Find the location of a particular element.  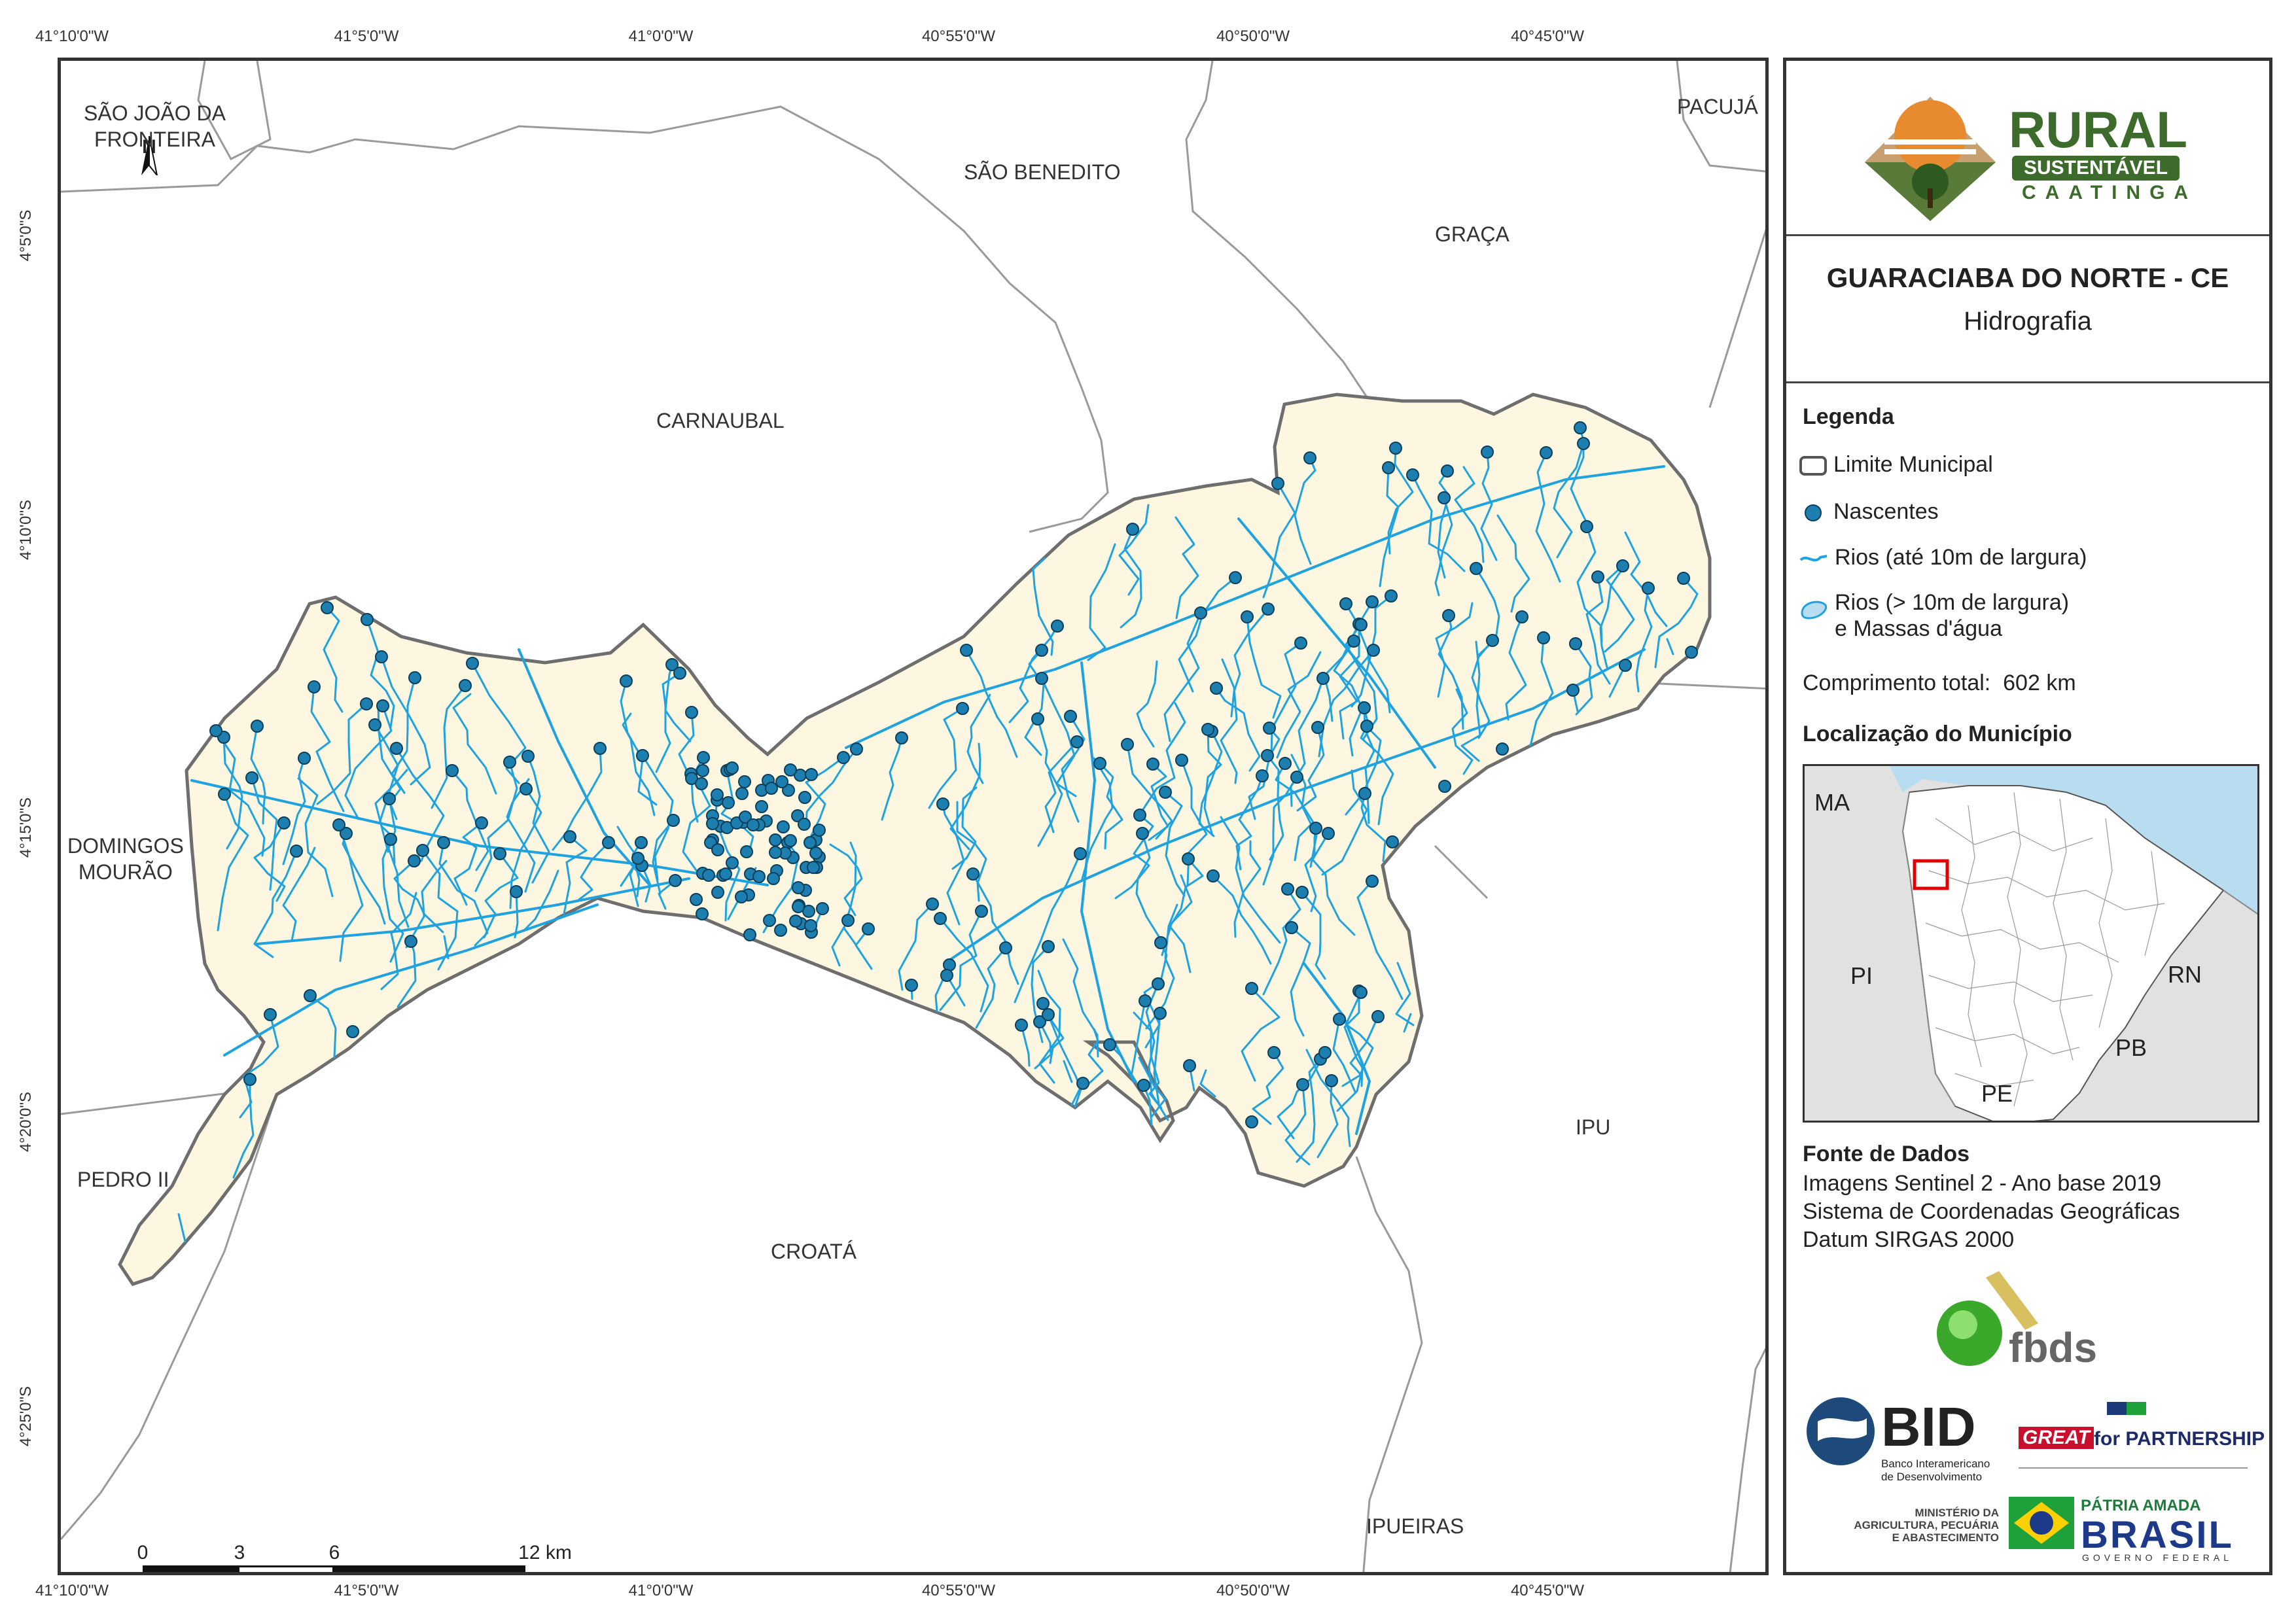

river-line is located at coordinates (1107, 872).